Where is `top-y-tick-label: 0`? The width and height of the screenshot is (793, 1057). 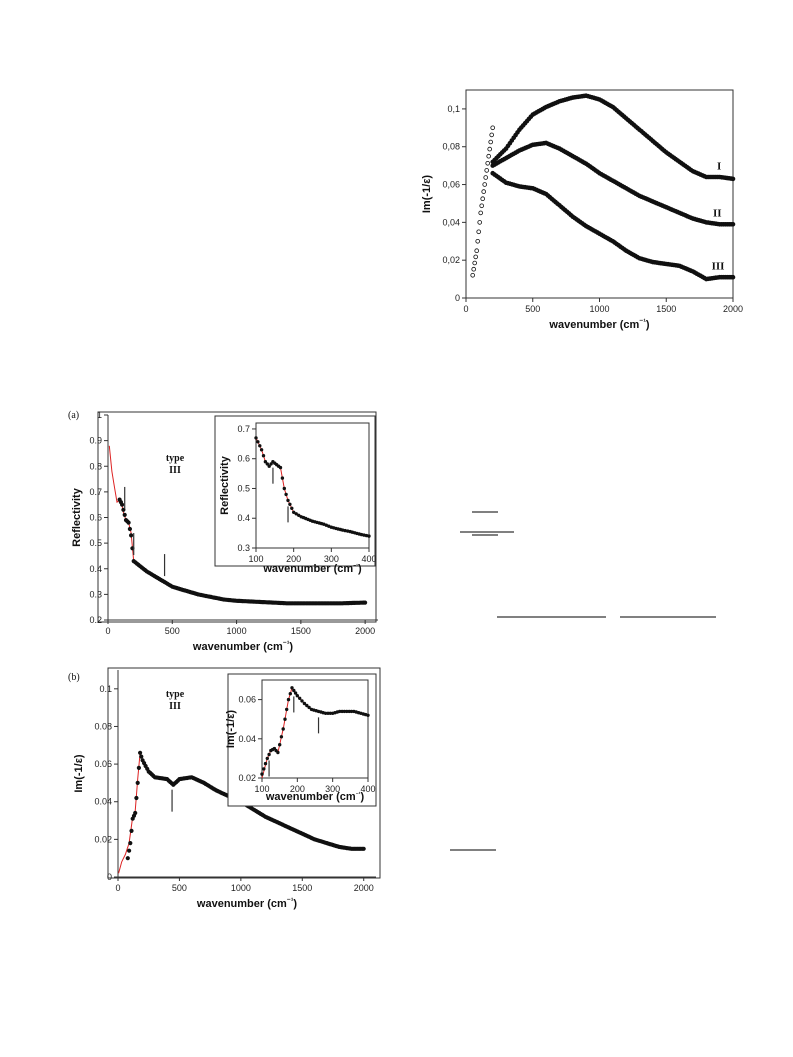
top-y-tick-label: 0 is located at coordinates (457, 298).